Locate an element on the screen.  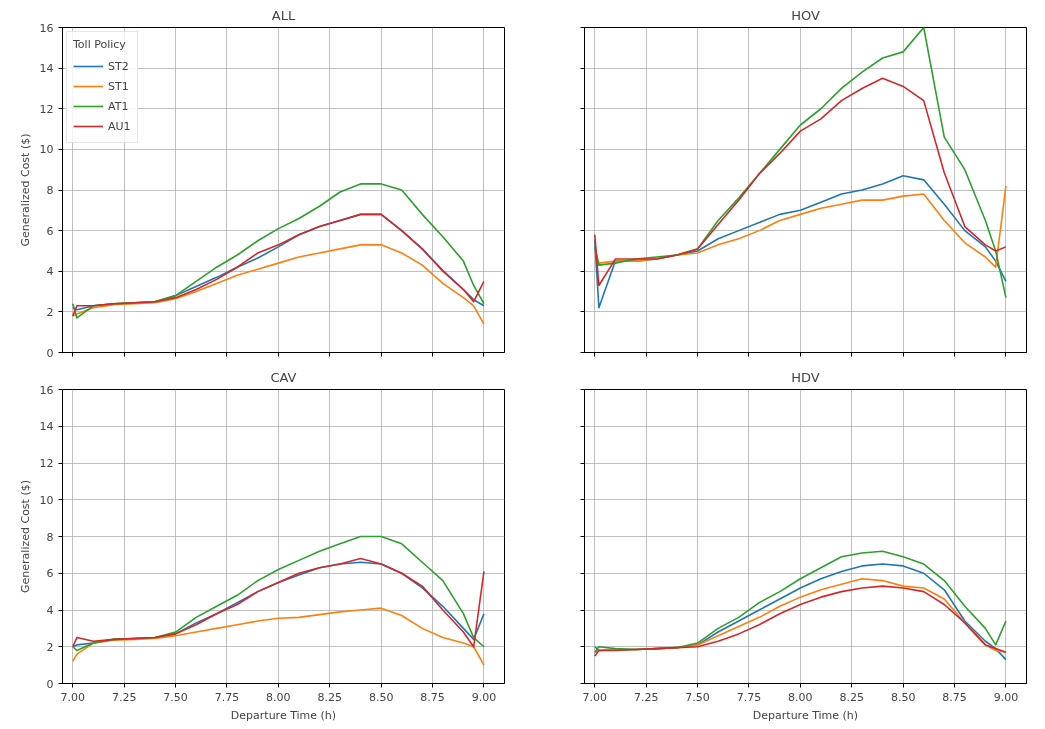
chart-title: HOV is located at coordinates (805, 15).